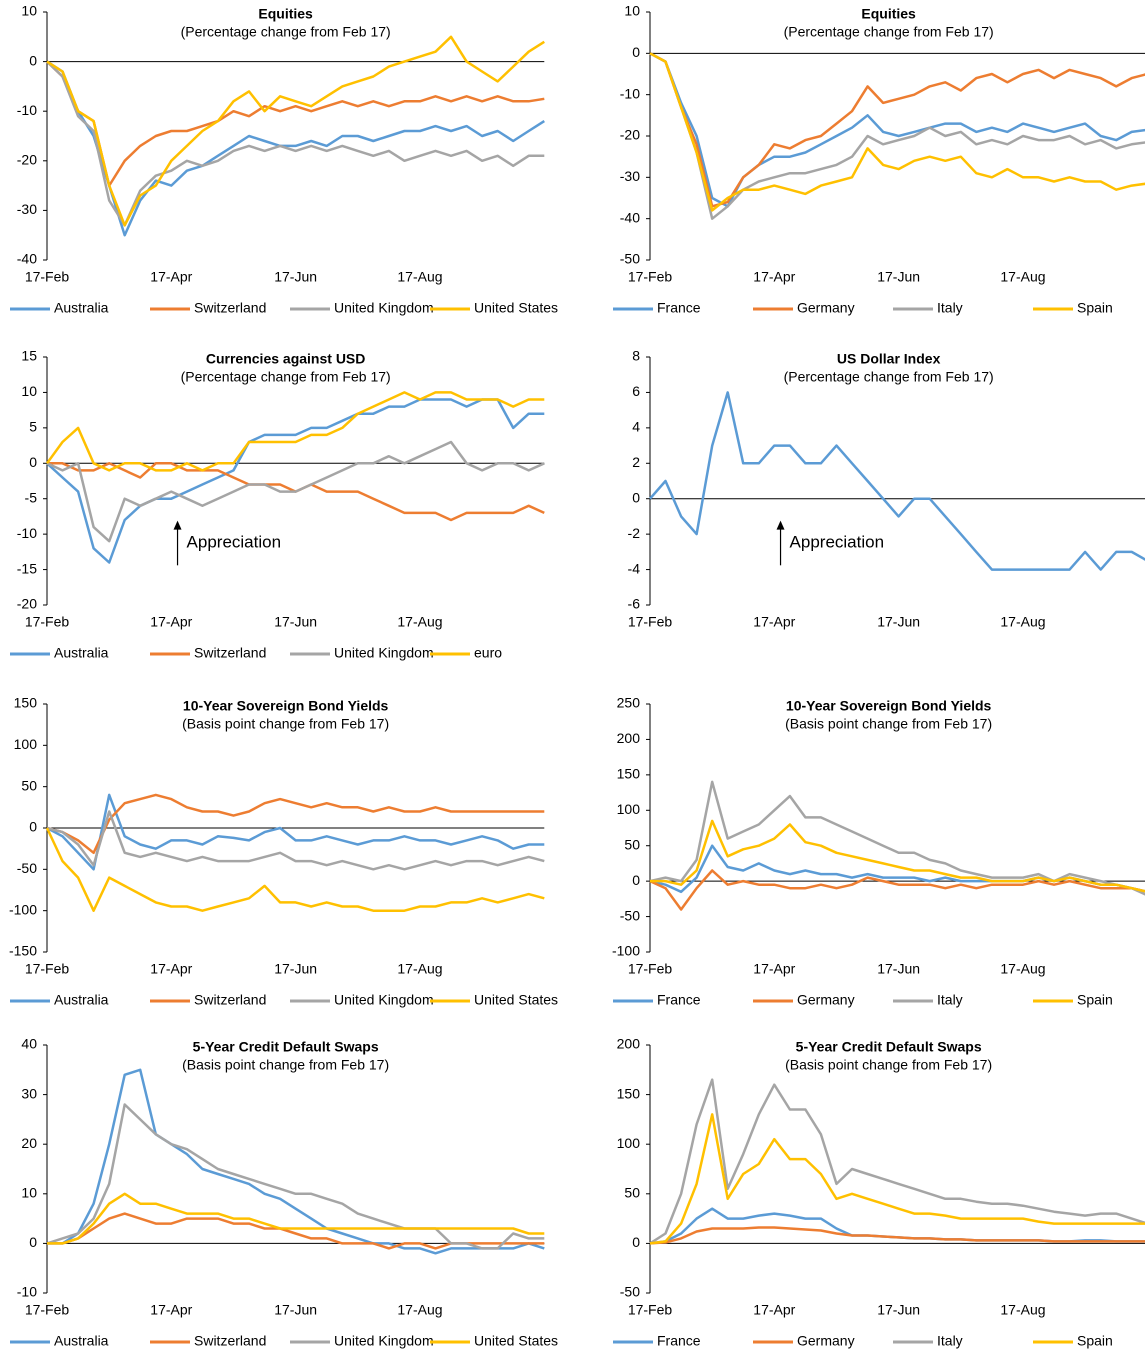 The image size is (1145, 1357). Describe the element at coordinates (826, 1000) in the screenshot. I see `legend-label: Germany` at that location.